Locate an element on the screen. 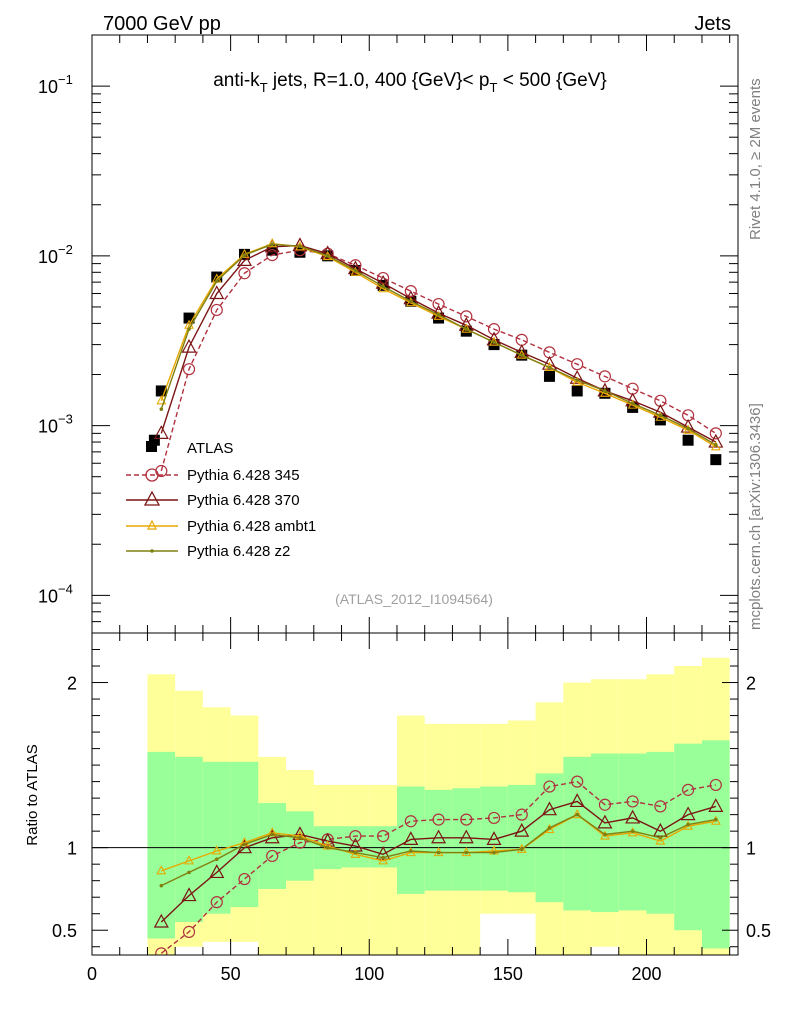 This screenshot has height=1024, width=786. legend-345-label: Pythia 6.428 345 is located at coordinates (243, 475).